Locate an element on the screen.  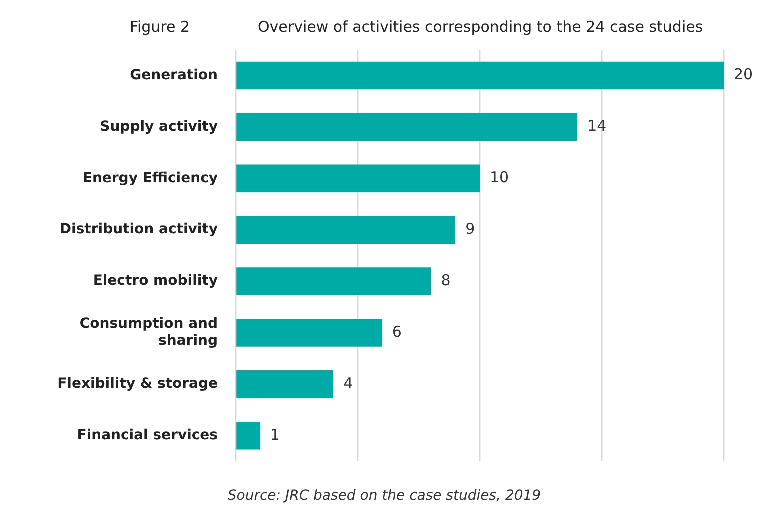
y-tick-label: Financial services is located at coordinates (147, 436).